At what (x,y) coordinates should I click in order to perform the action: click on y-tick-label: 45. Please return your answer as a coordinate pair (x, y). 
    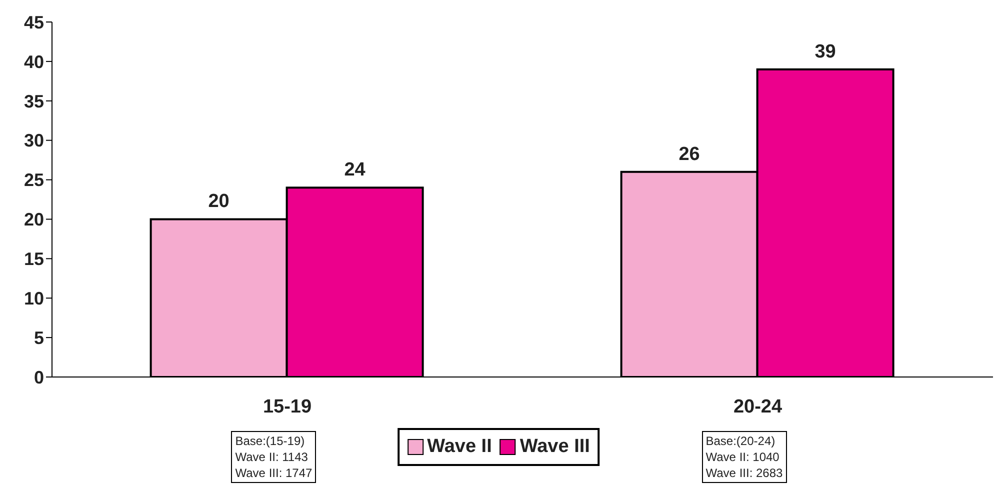
    Looking at the image, I should click on (34, 22).